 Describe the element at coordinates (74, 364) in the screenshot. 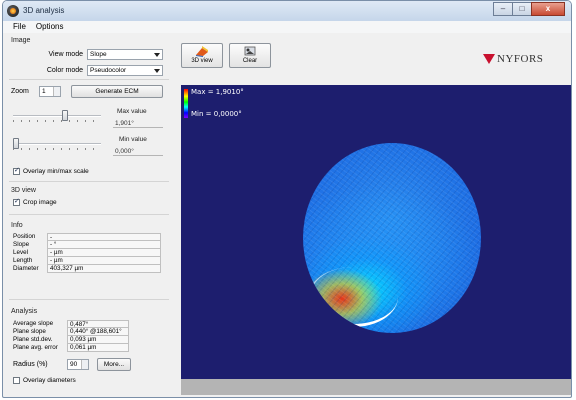

I see `radius-value: 90` at that location.